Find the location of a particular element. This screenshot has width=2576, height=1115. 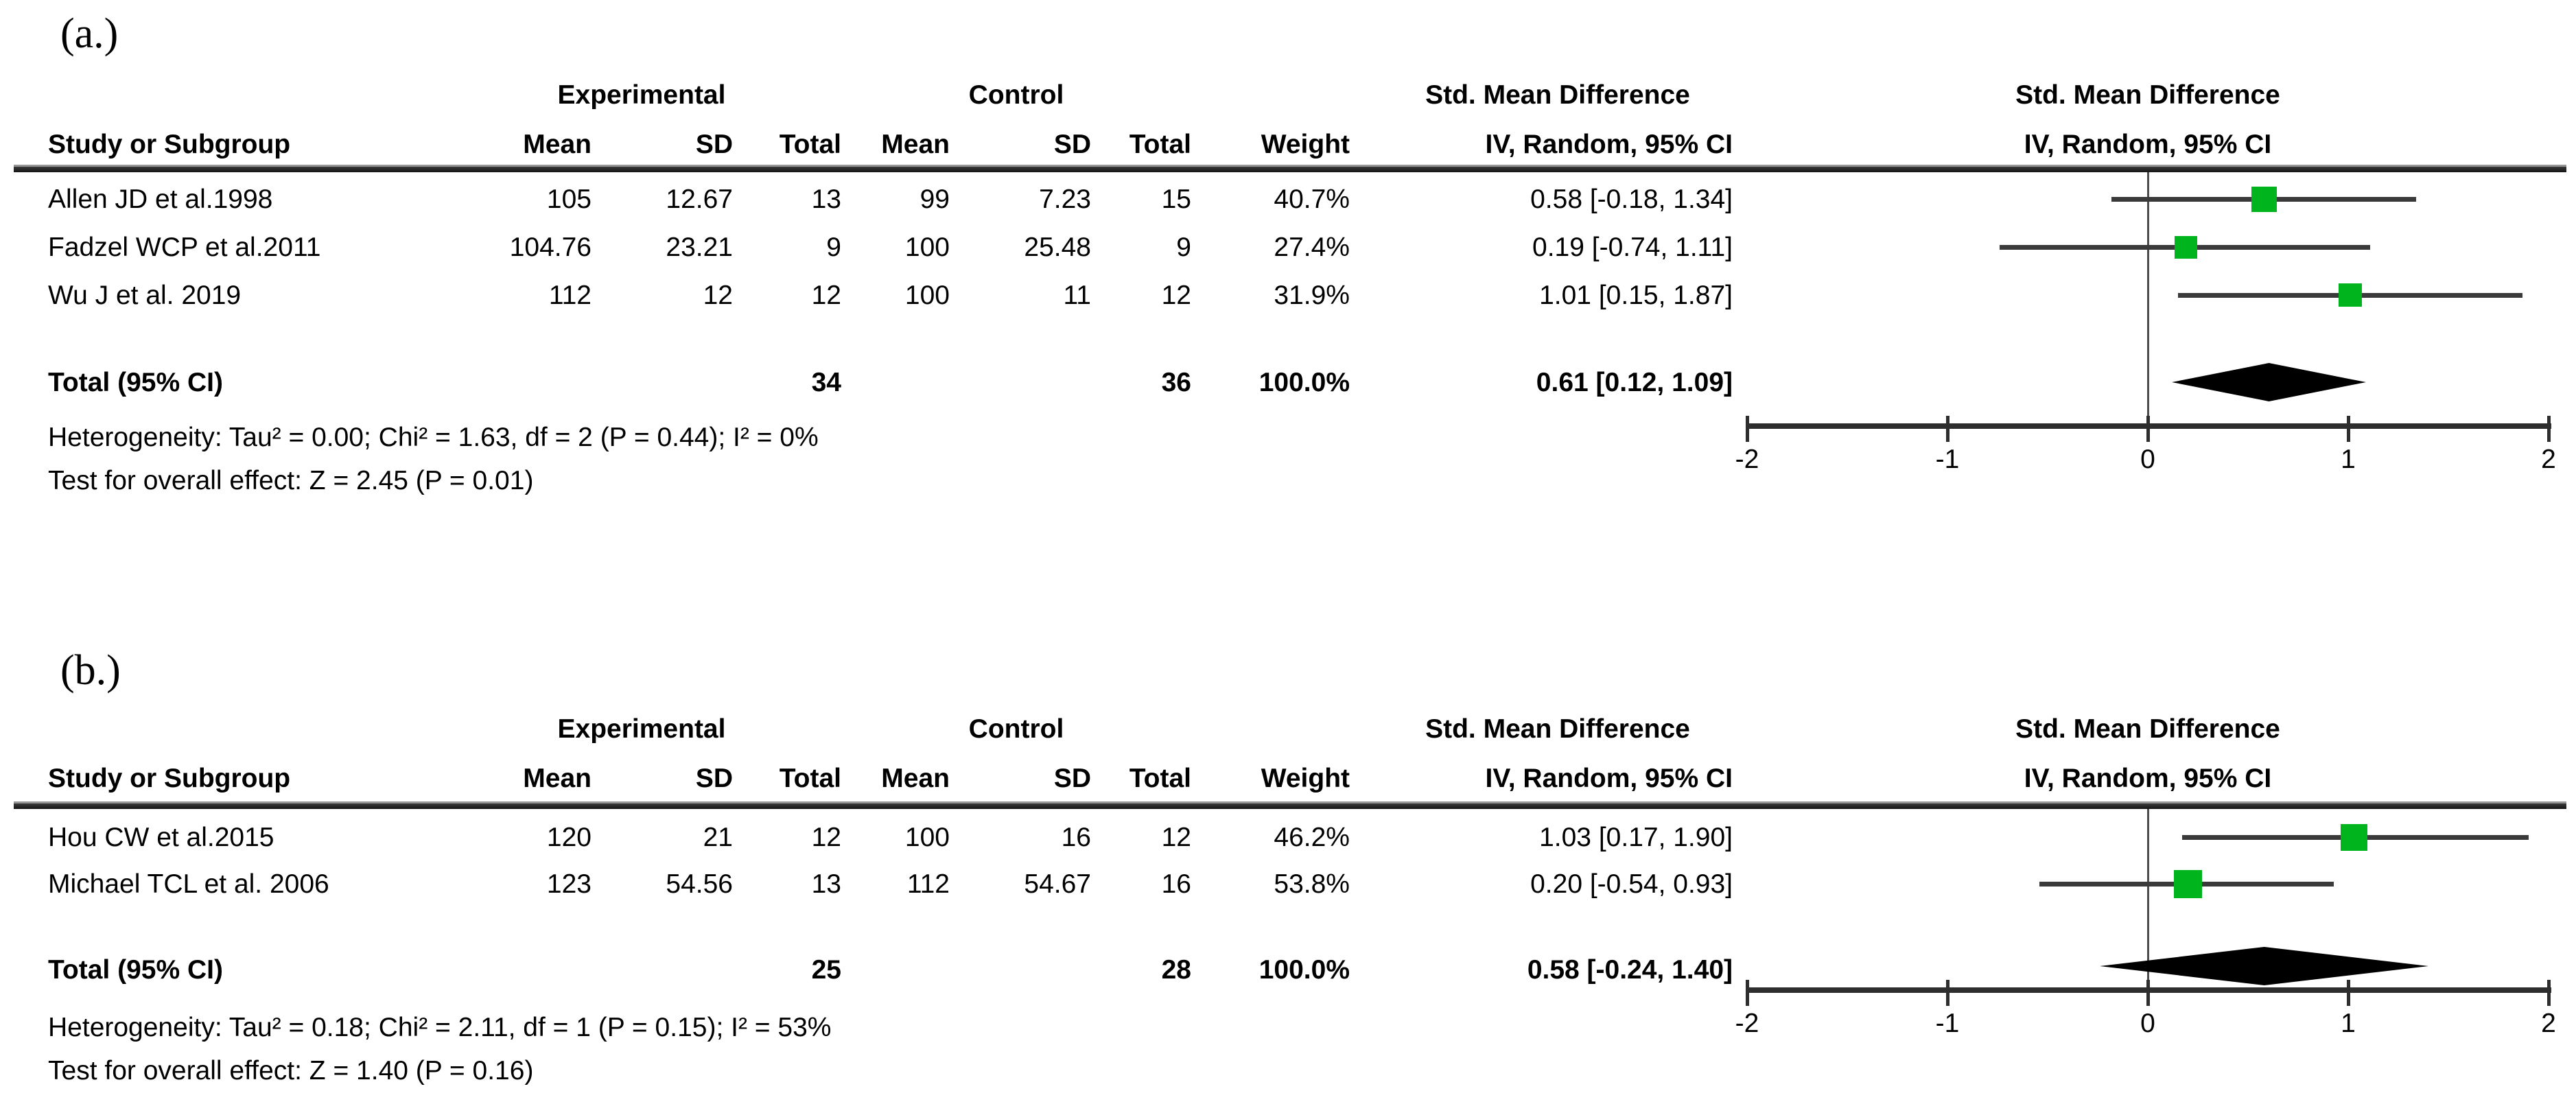

study-row-exp_mean: 123 is located at coordinates (569, 884).